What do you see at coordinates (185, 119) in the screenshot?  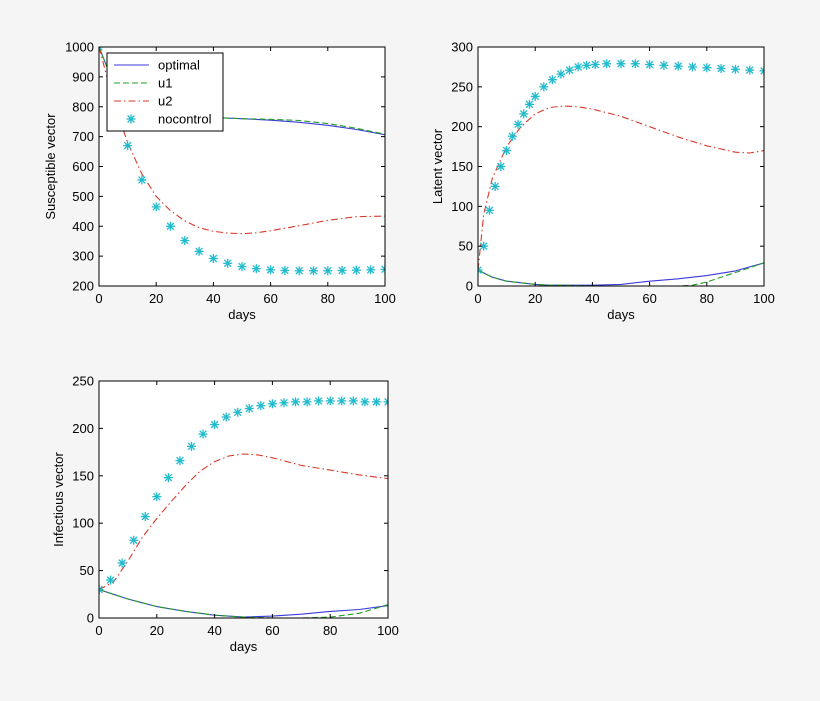 I see `legend-label-nocontrol: nocontrol` at bounding box center [185, 119].